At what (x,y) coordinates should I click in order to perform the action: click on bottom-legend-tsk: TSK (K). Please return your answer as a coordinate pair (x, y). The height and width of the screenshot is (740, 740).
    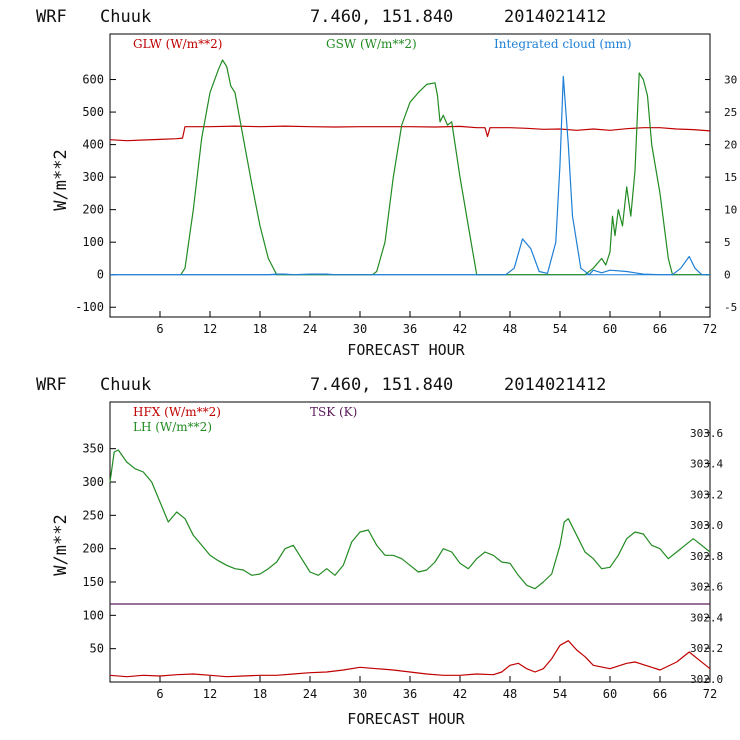
    Looking at the image, I should click on (333, 412).